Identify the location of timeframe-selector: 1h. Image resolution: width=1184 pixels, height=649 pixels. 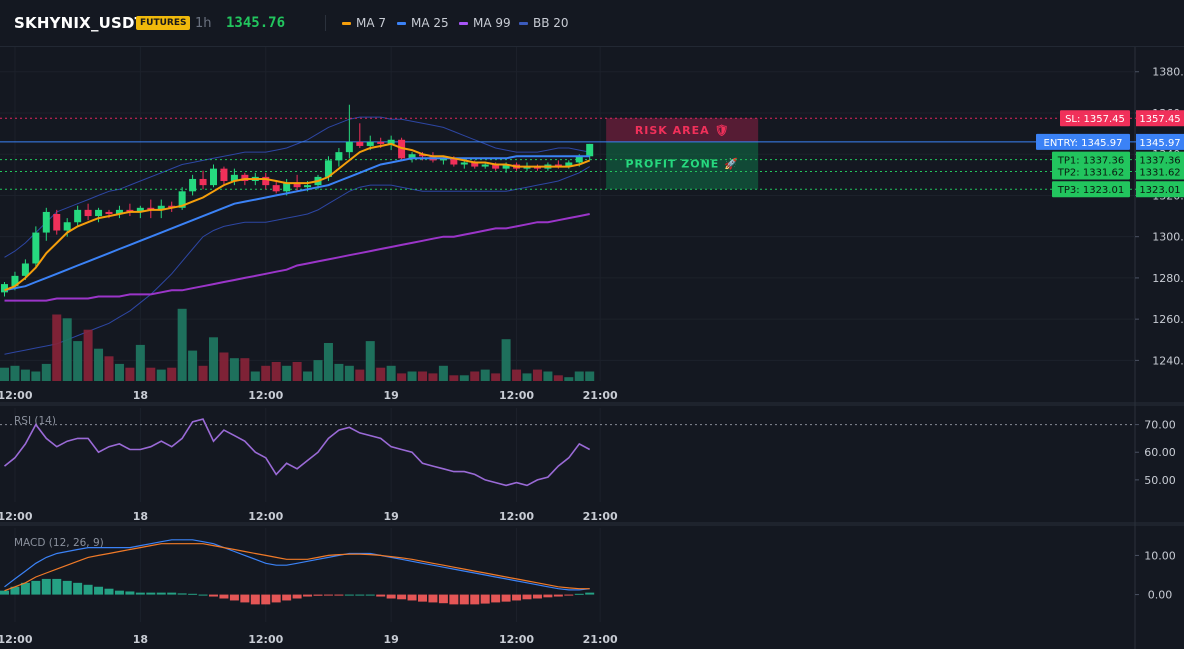
(203, 23).